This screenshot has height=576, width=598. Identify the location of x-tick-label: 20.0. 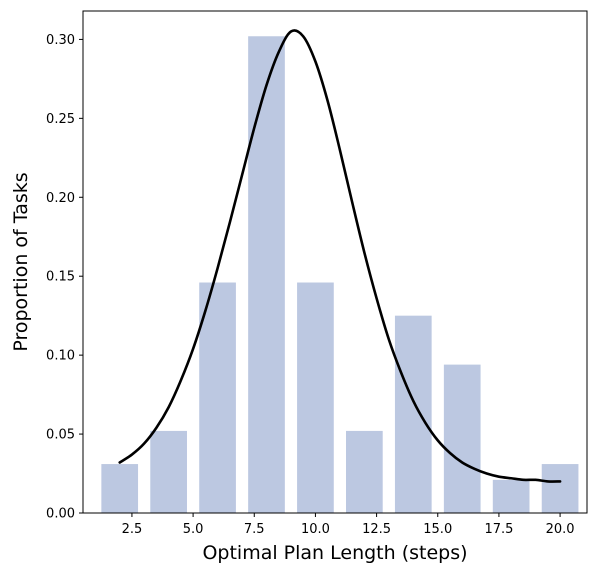
(560, 529).